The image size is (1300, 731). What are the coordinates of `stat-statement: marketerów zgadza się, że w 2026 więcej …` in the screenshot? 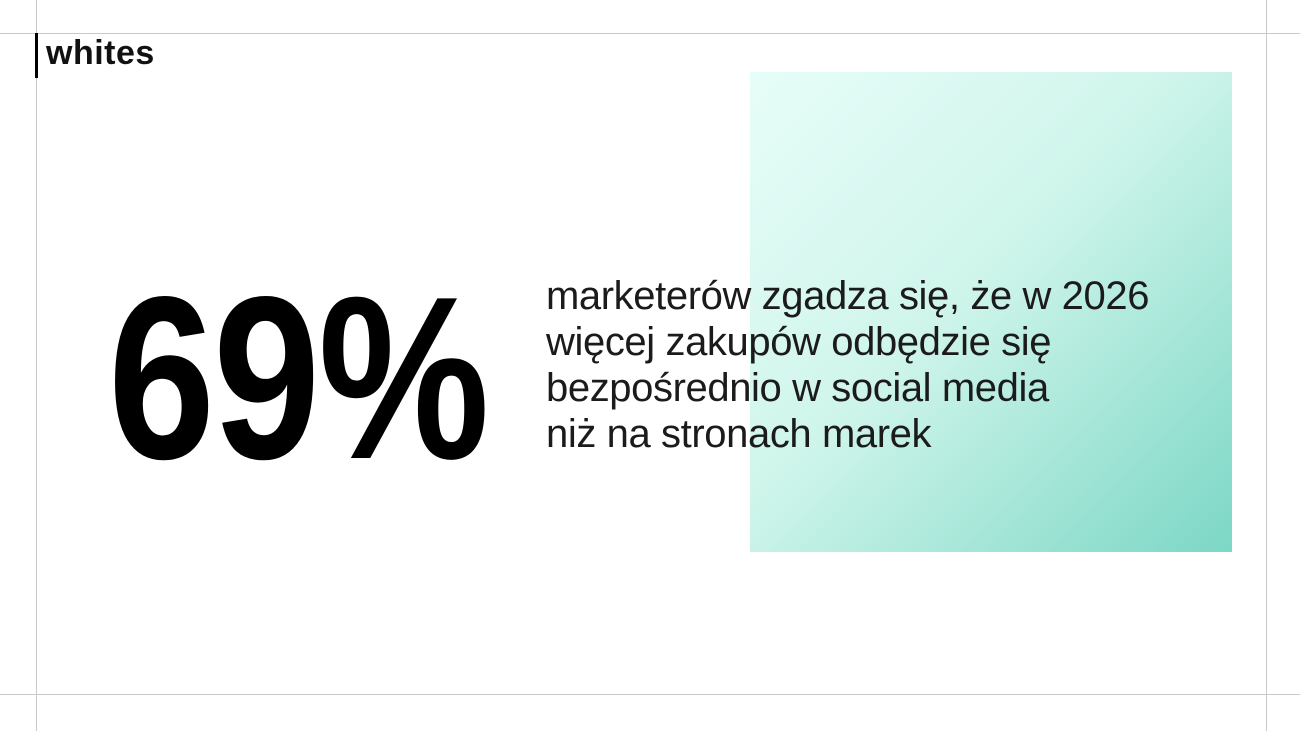 It's located at (847, 365).